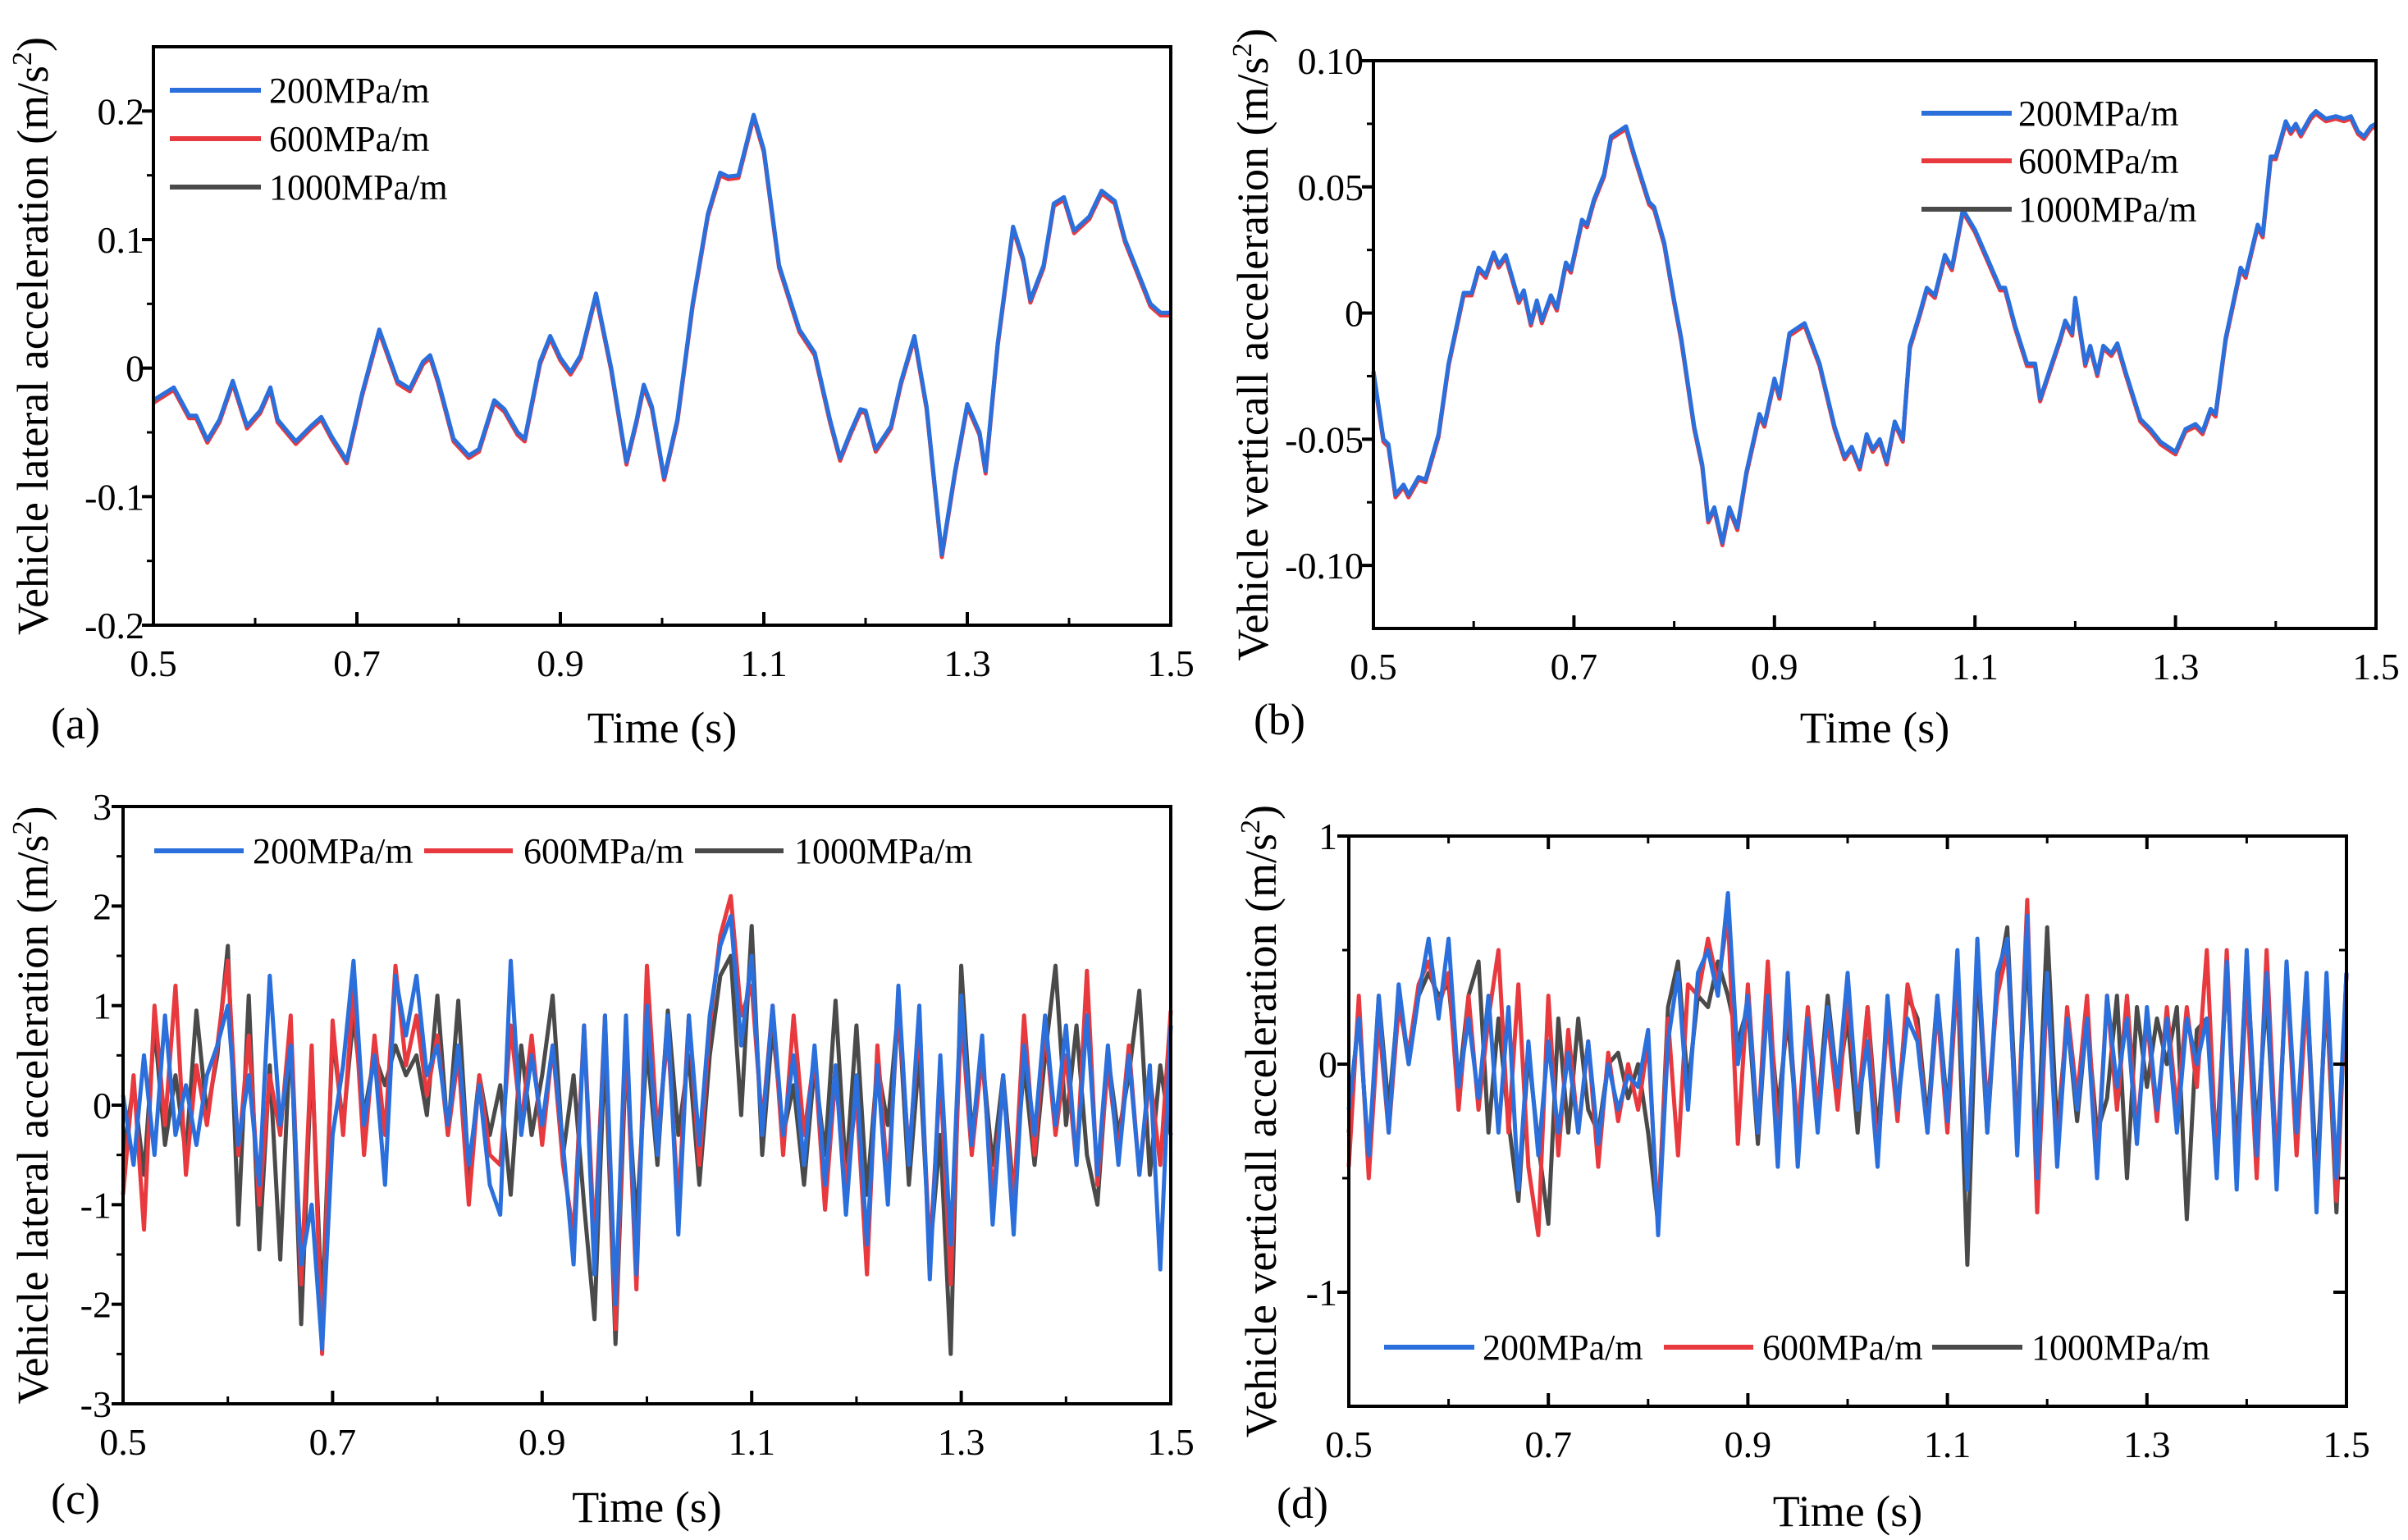 This screenshot has width=2408, height=1540. What do you see at coordinates (1331, 61) in the screenshot?
I see `y-tick-label: 0.10` at bounding box center [1331, 61].